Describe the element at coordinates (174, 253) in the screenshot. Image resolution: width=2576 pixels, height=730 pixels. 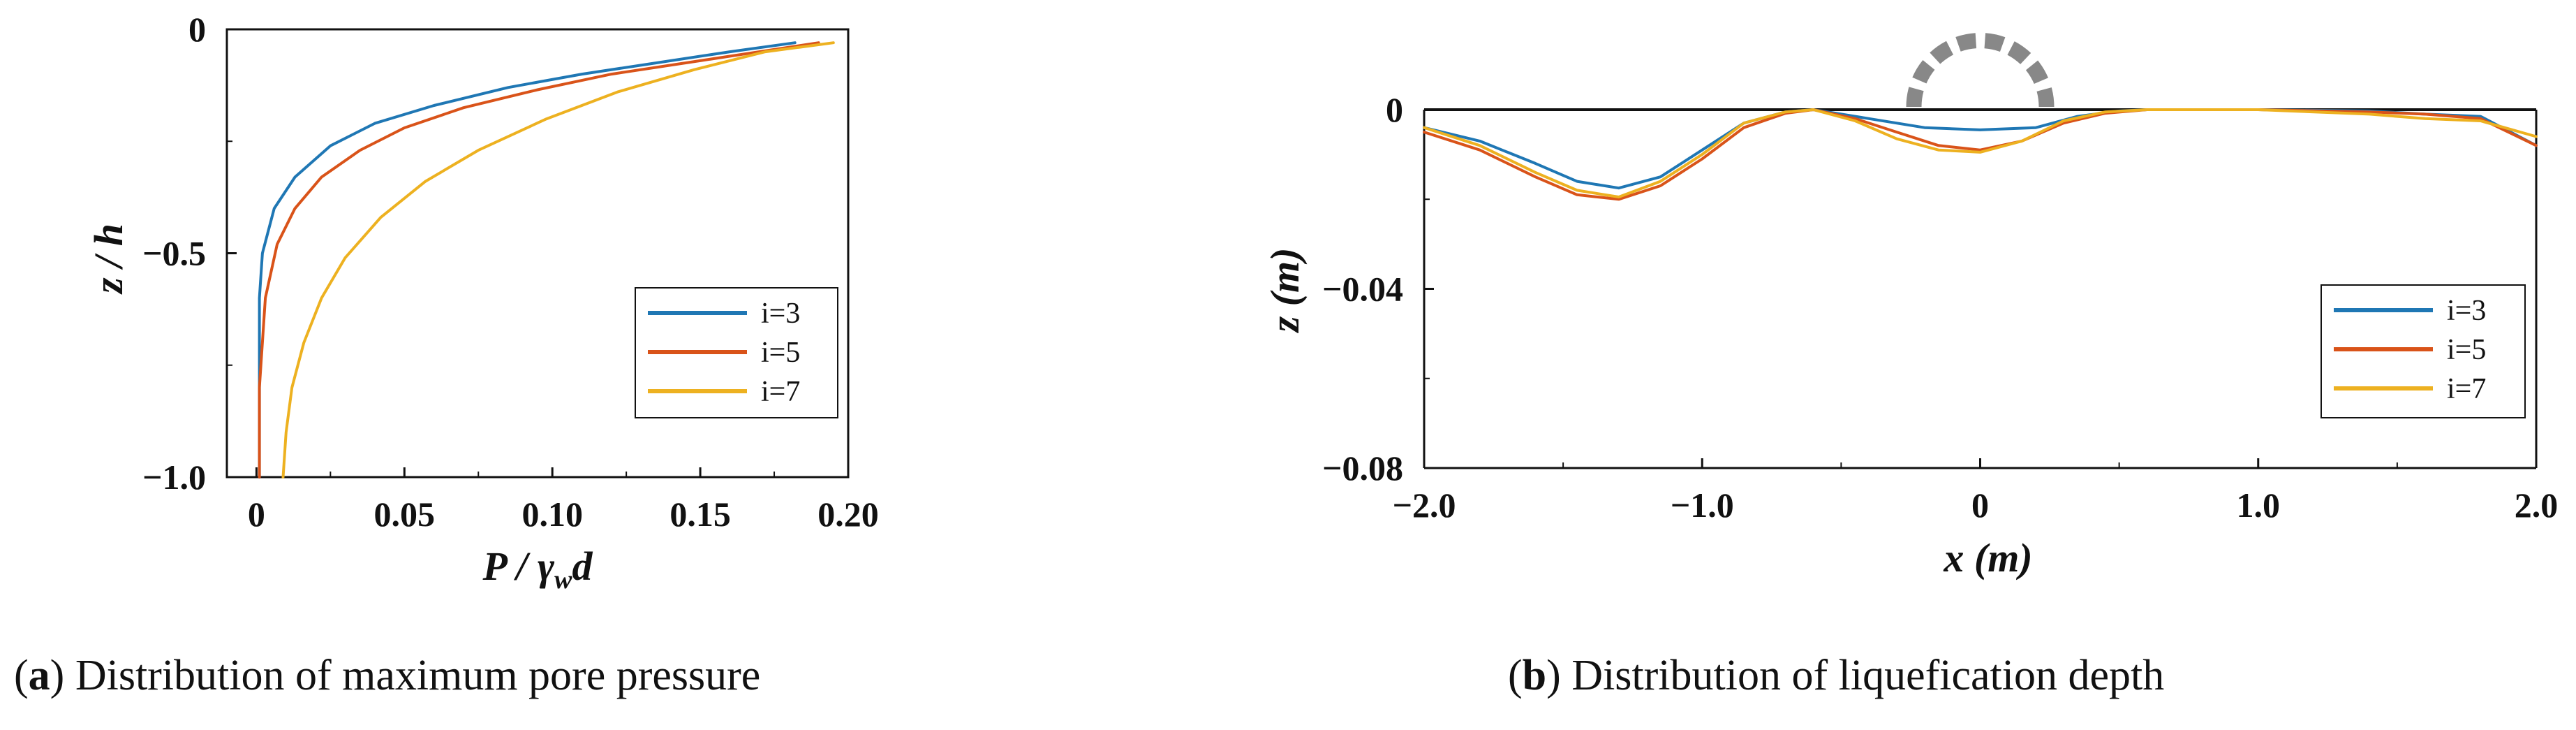
I see `y-tick-label: −0.5` at that location.